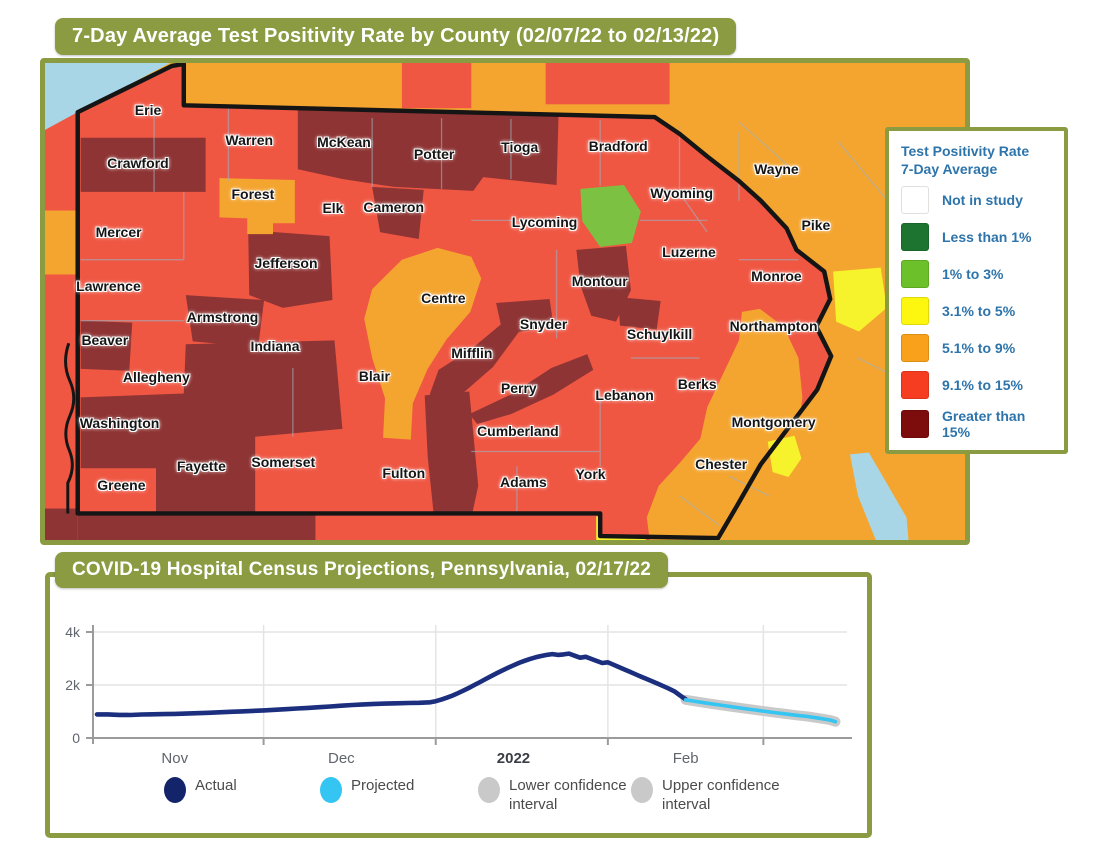  Describe the element at coordinates (978, 424) in the screenshot. I see `legend-item: Greater than 15%` at that location.